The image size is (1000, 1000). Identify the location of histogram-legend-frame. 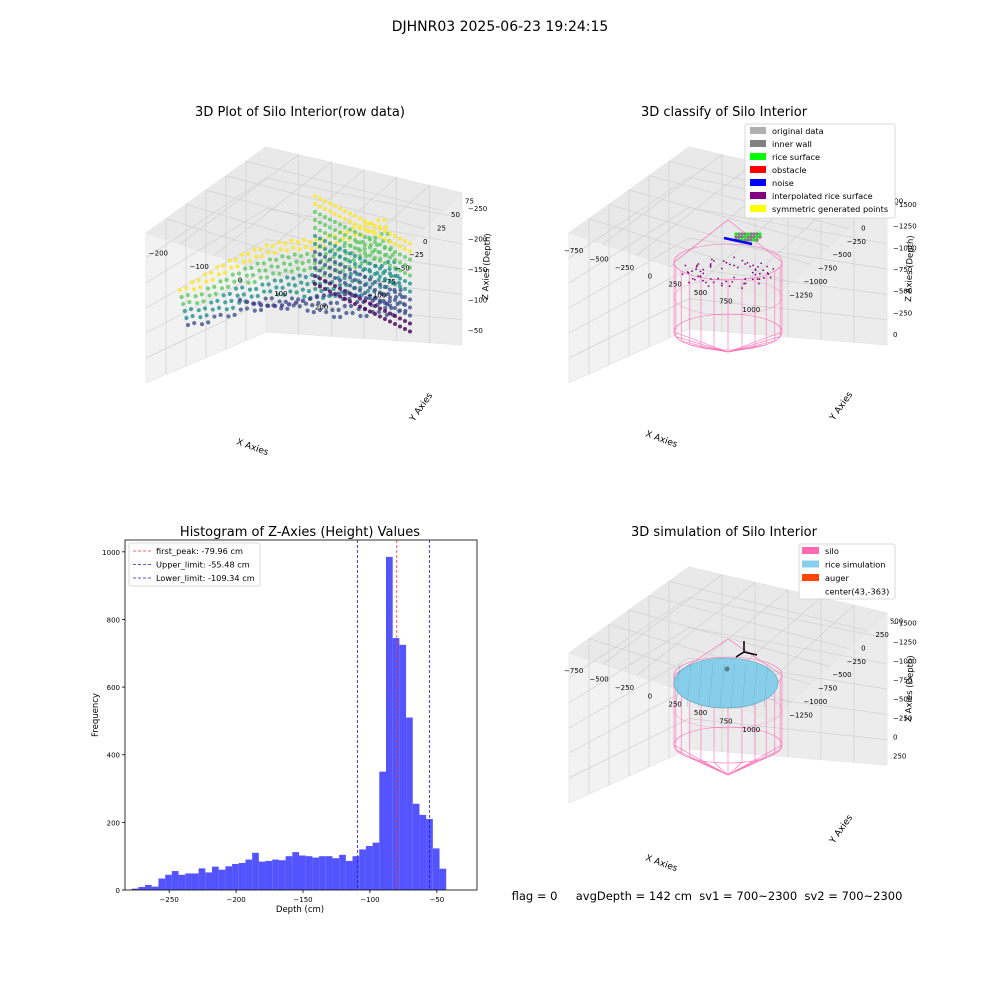
(194, 564).